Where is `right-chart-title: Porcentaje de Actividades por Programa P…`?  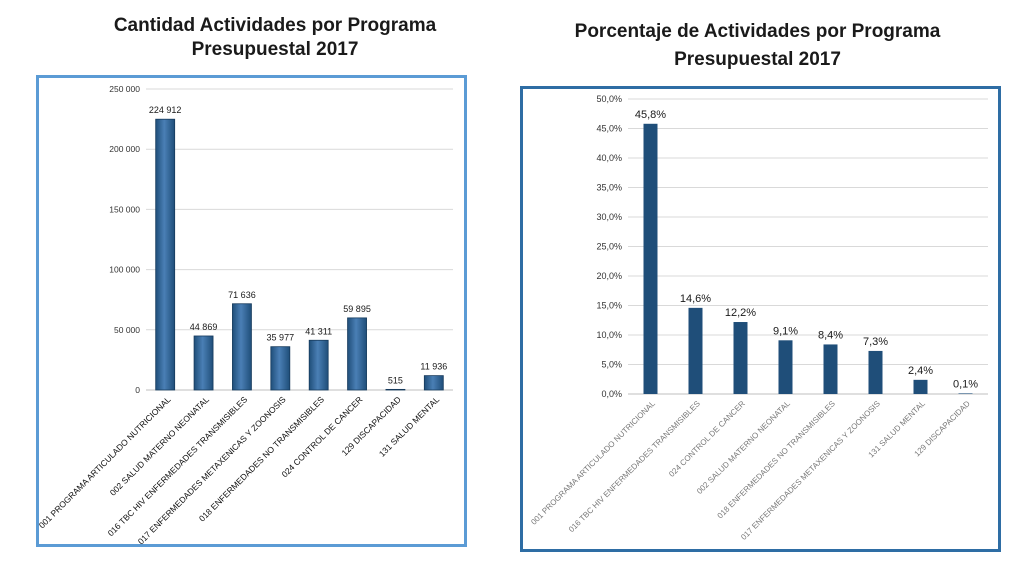
right-chart-title: Porcentaje de Actividades por Programa P… is located at coordinates (757, 45).